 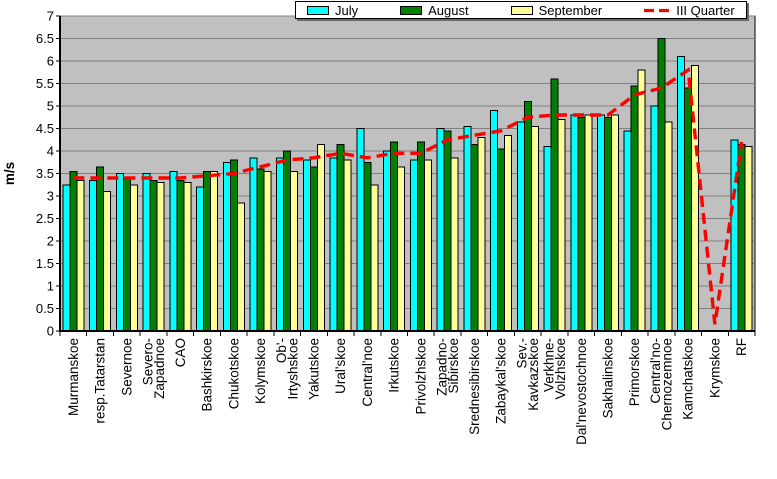 I want to click on y-tick-label: 5, so click(x=50, y=106).